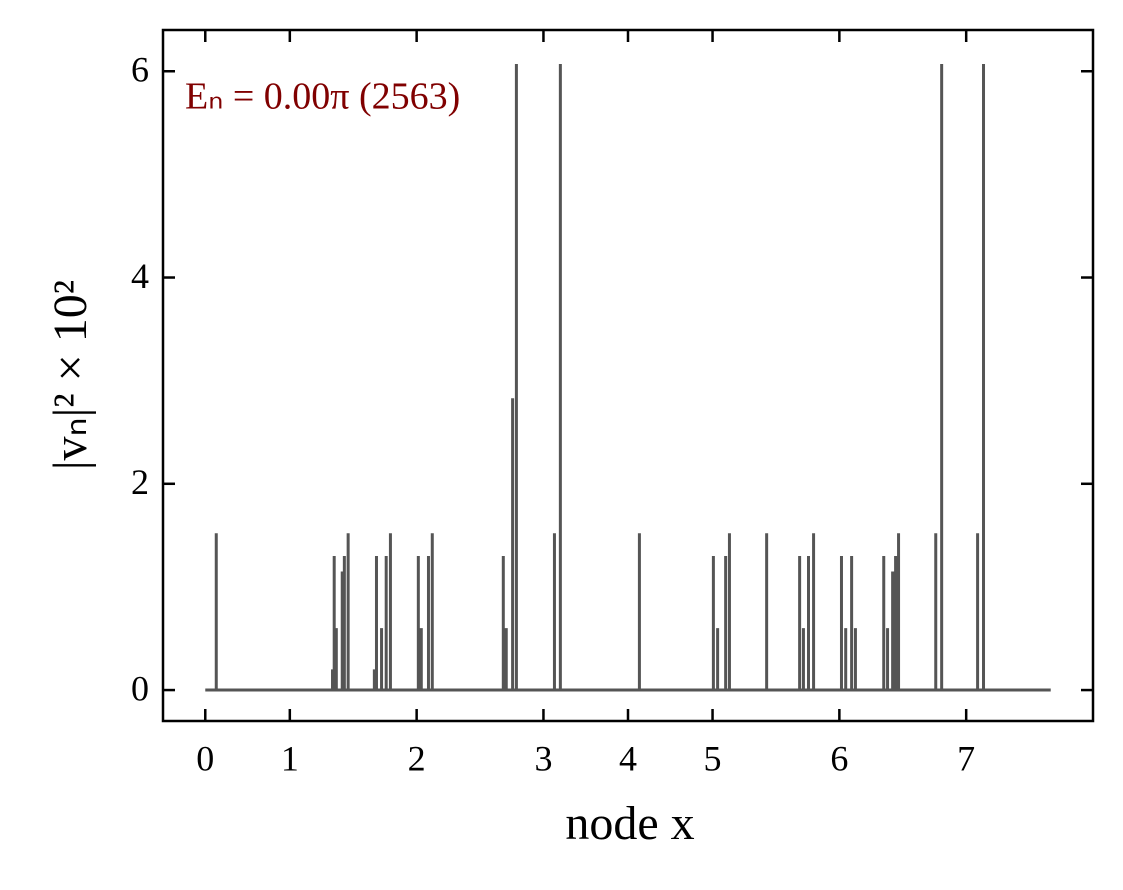 Image resolution: width=1123 pixels, height=890 pixels. I want to click on x-tick-label: 7, so click(966, 758).